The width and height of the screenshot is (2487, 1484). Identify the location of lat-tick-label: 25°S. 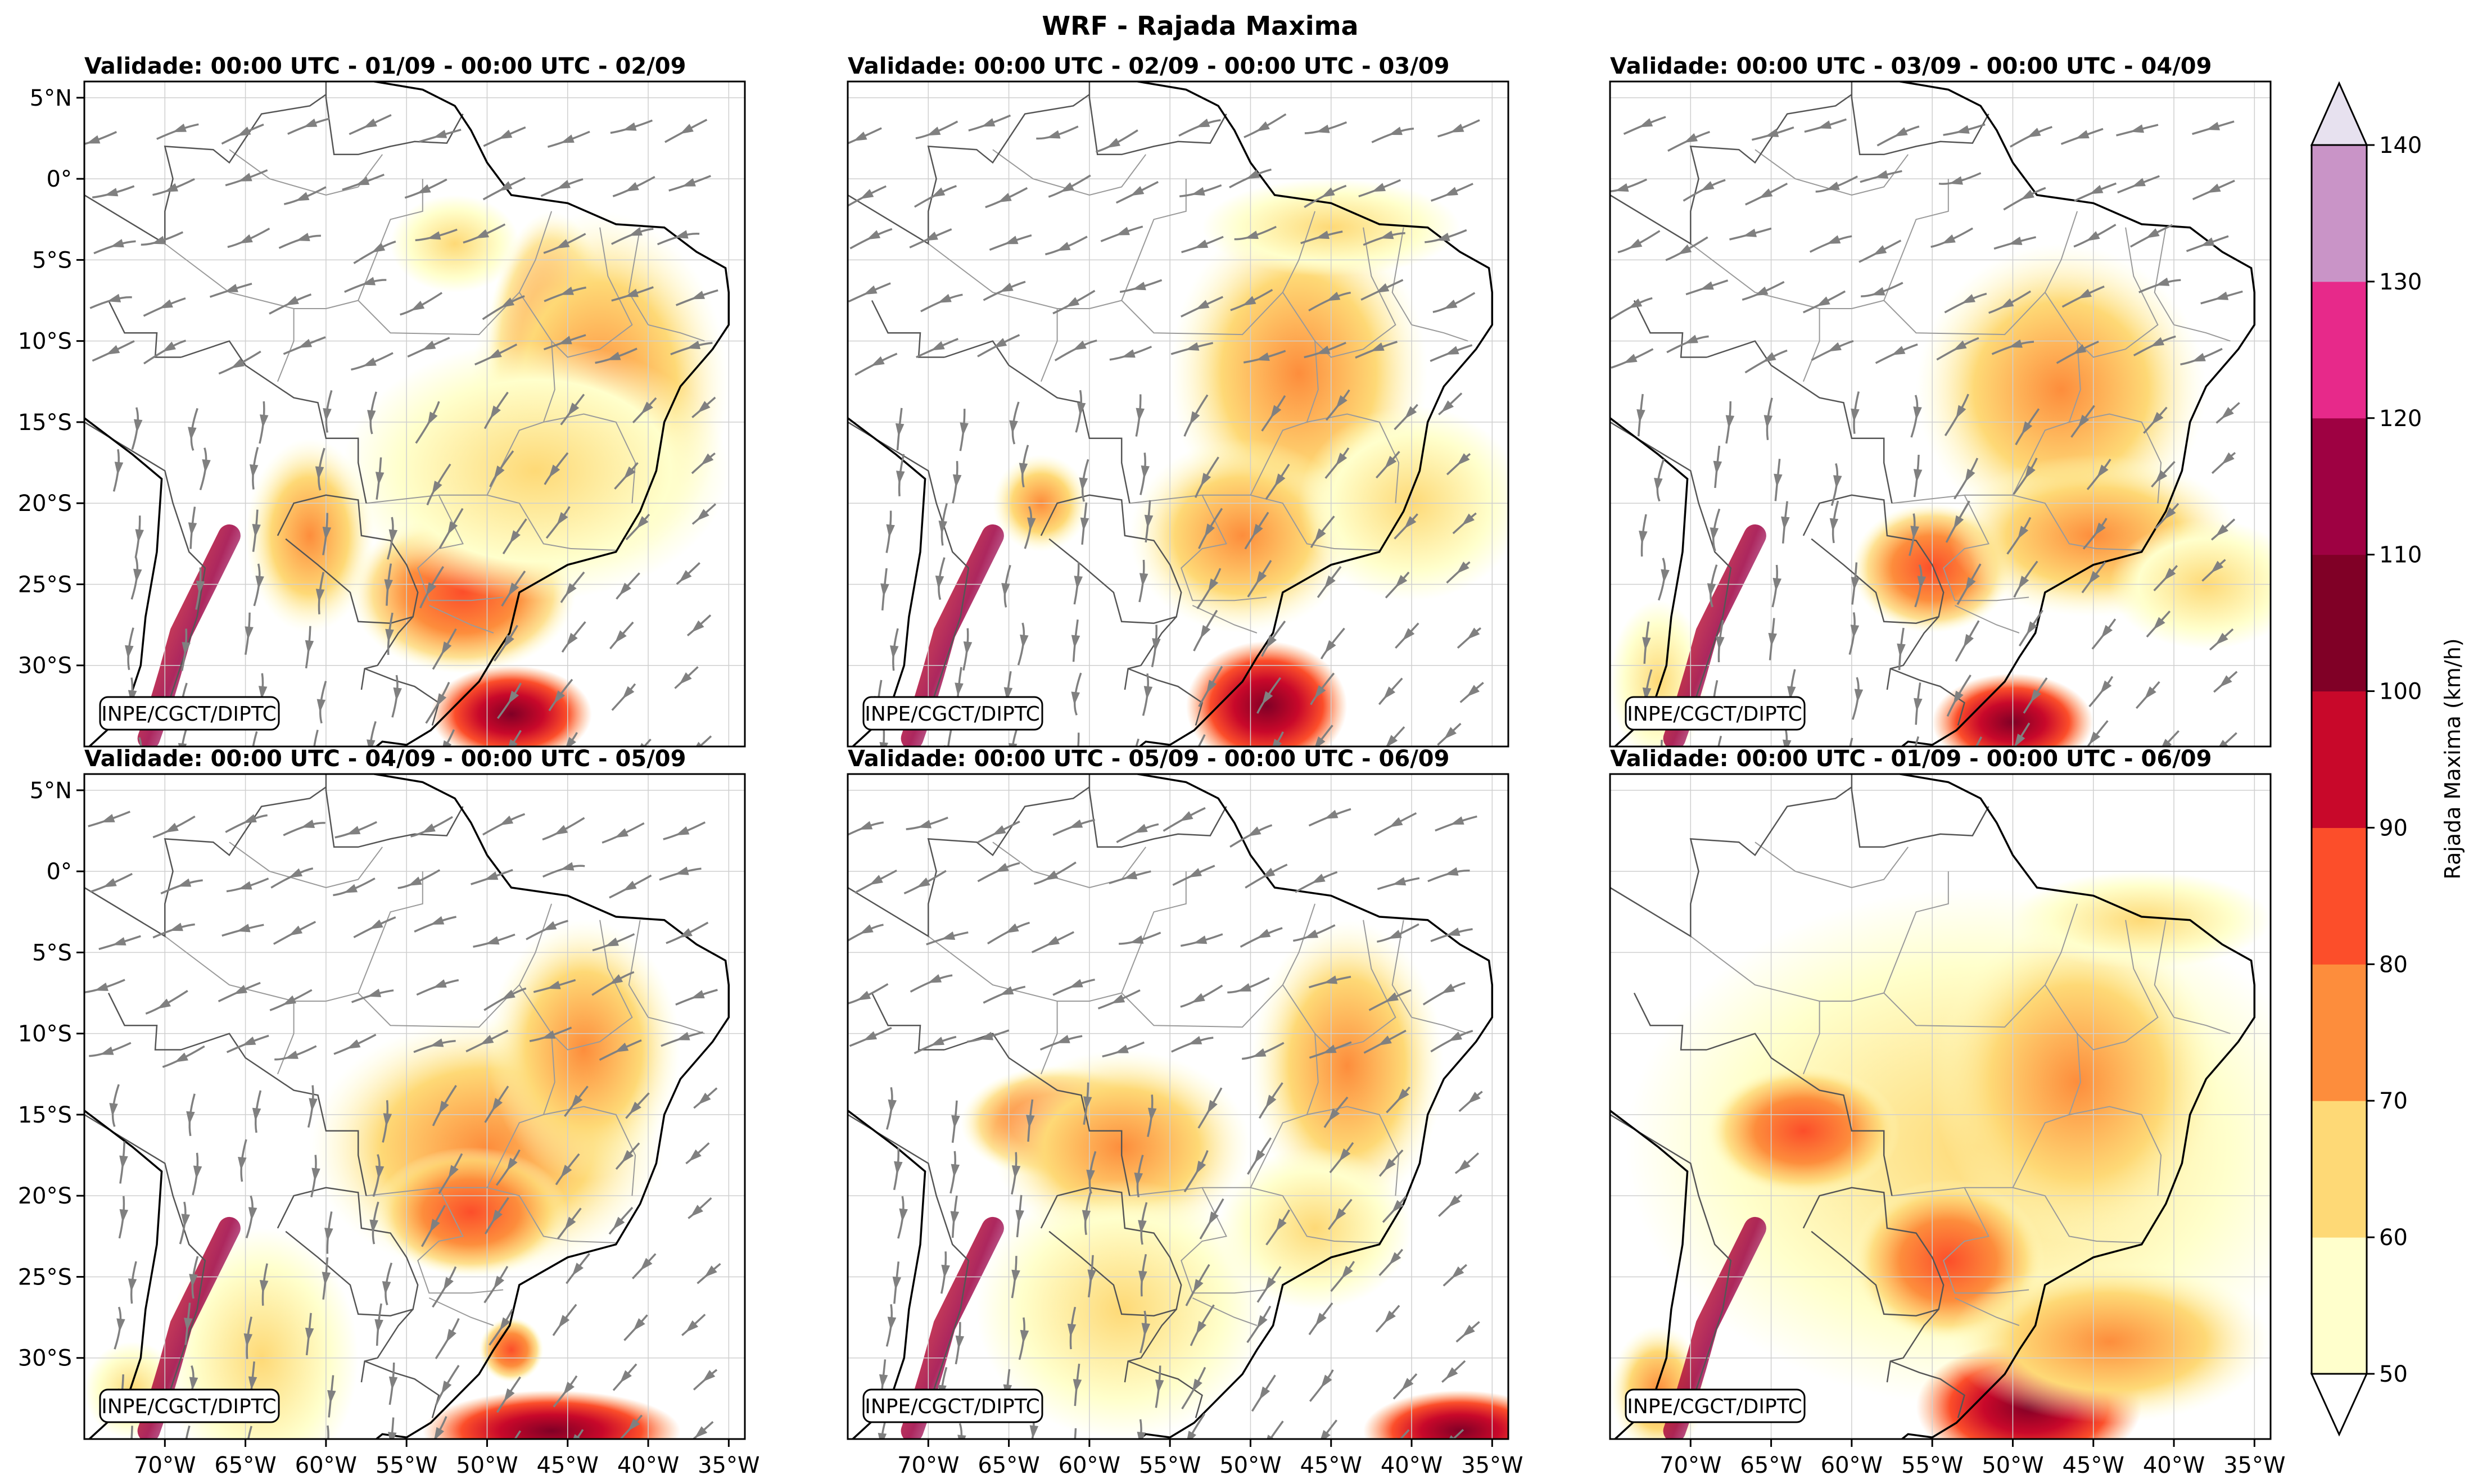
(45, 1277).